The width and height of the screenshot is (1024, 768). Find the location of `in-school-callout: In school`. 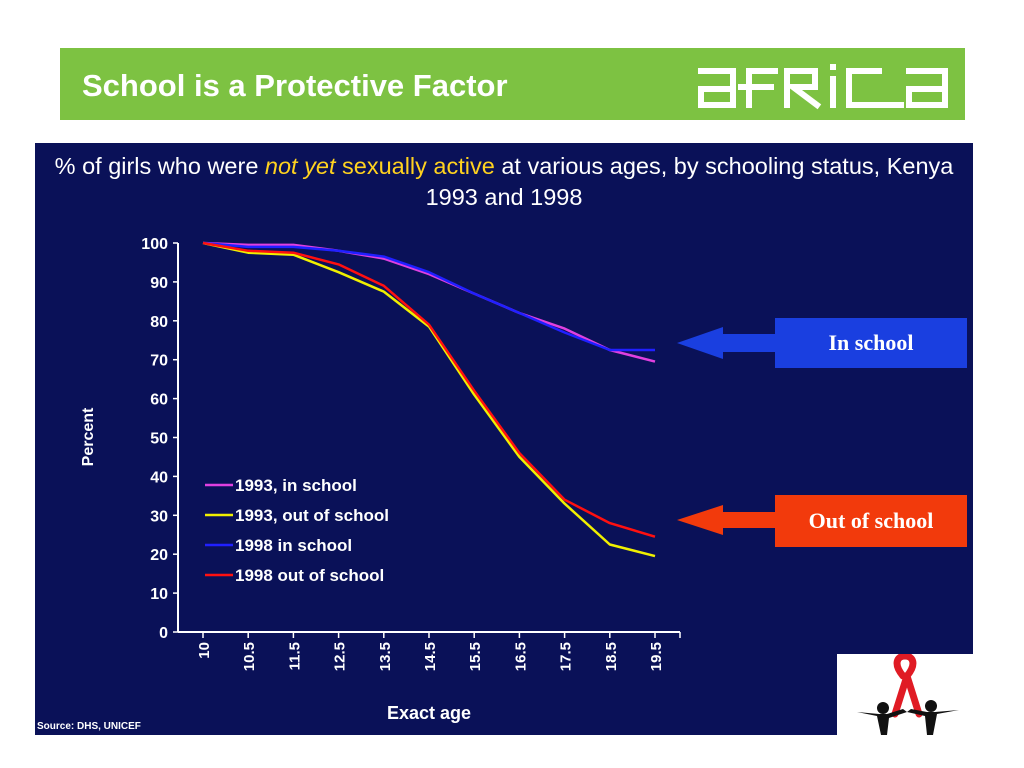

in-school-callout: In school is located at coordinates (871, 343).